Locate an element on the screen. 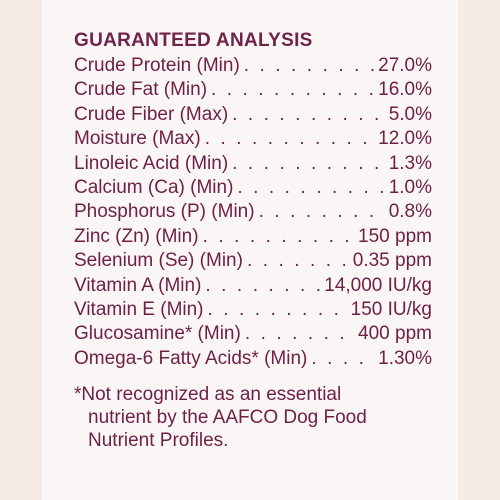 The height and width of the screenshot is (500, 500). footnote-line: *Not recognized as an essential is located at coordinates (208, 395).